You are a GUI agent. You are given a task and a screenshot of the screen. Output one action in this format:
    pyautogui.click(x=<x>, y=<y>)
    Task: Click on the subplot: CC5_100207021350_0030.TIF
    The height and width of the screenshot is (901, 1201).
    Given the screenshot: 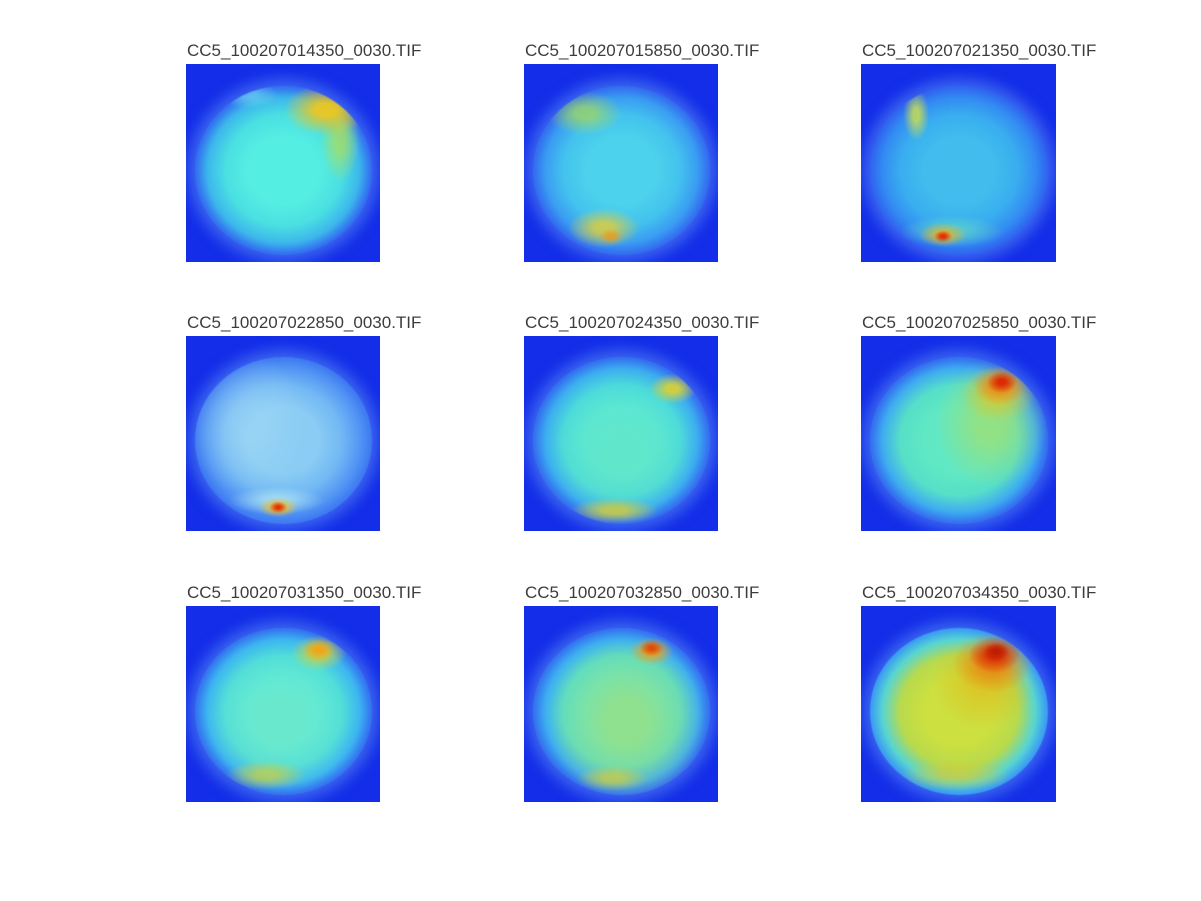 What is the action you would take?
    pyautogui.click(x=978, y=152)
    